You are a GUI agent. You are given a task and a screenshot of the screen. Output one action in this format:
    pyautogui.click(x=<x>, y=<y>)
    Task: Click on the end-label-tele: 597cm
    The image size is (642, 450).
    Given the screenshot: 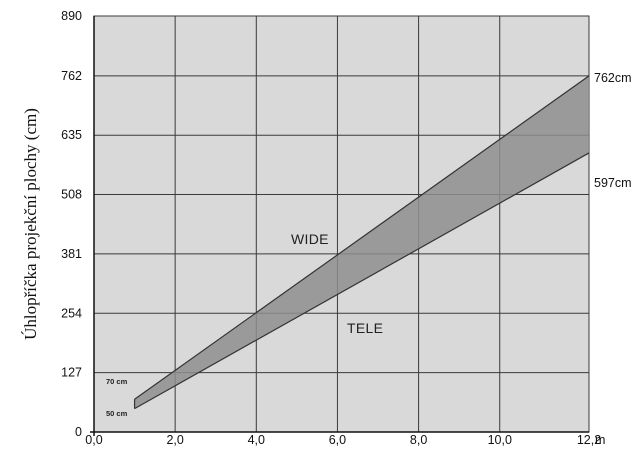 What is the action you would take?
    pyautogui.click(x=613, y=183)
    